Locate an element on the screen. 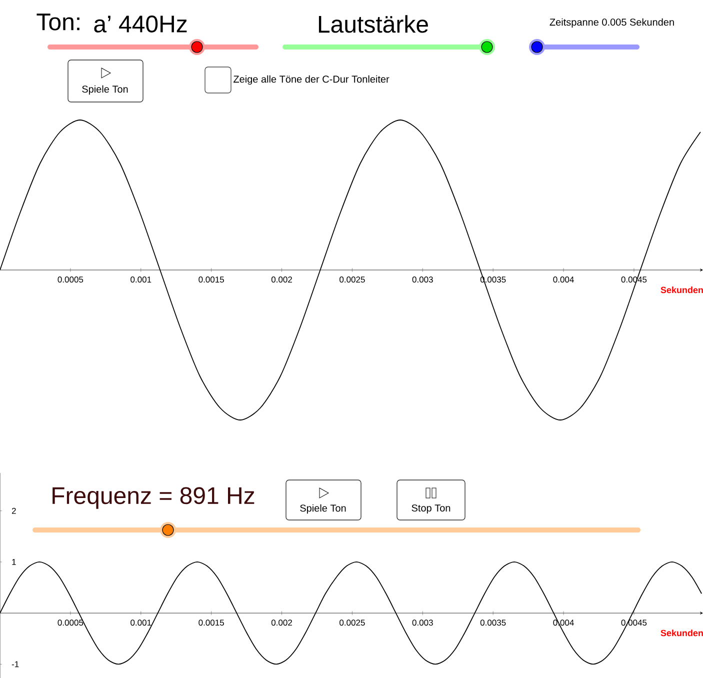 The width and height of the screenshot is (703, 678). text: Lautstärke is located at coordinates (373, 24).